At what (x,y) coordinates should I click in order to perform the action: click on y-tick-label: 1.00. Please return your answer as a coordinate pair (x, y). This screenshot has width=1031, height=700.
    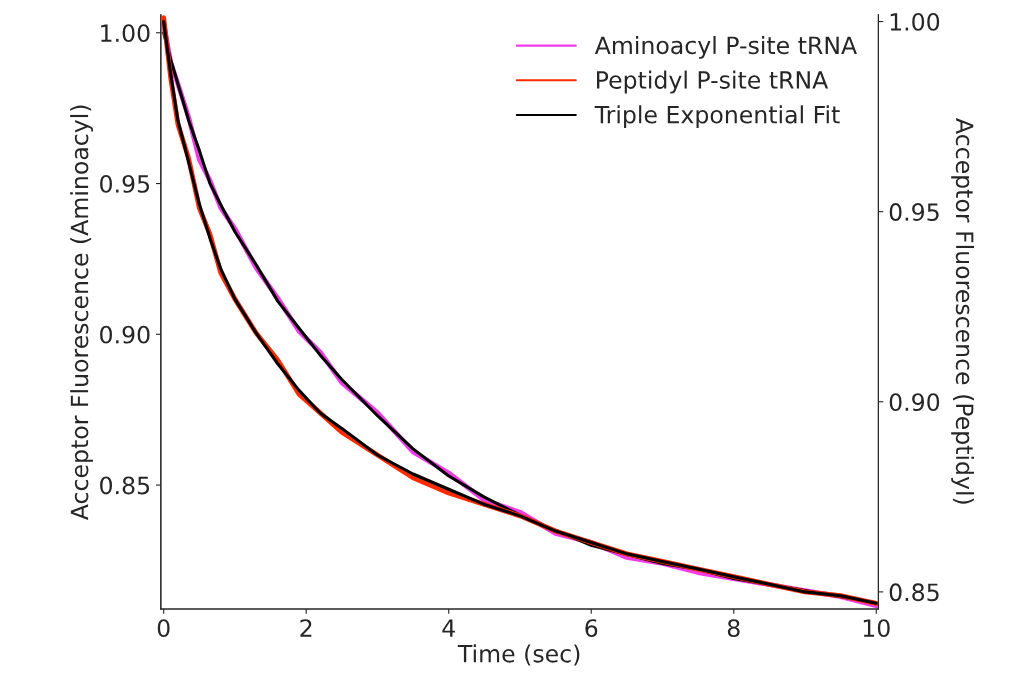
    Looking at the image, I should click on (125, 33).